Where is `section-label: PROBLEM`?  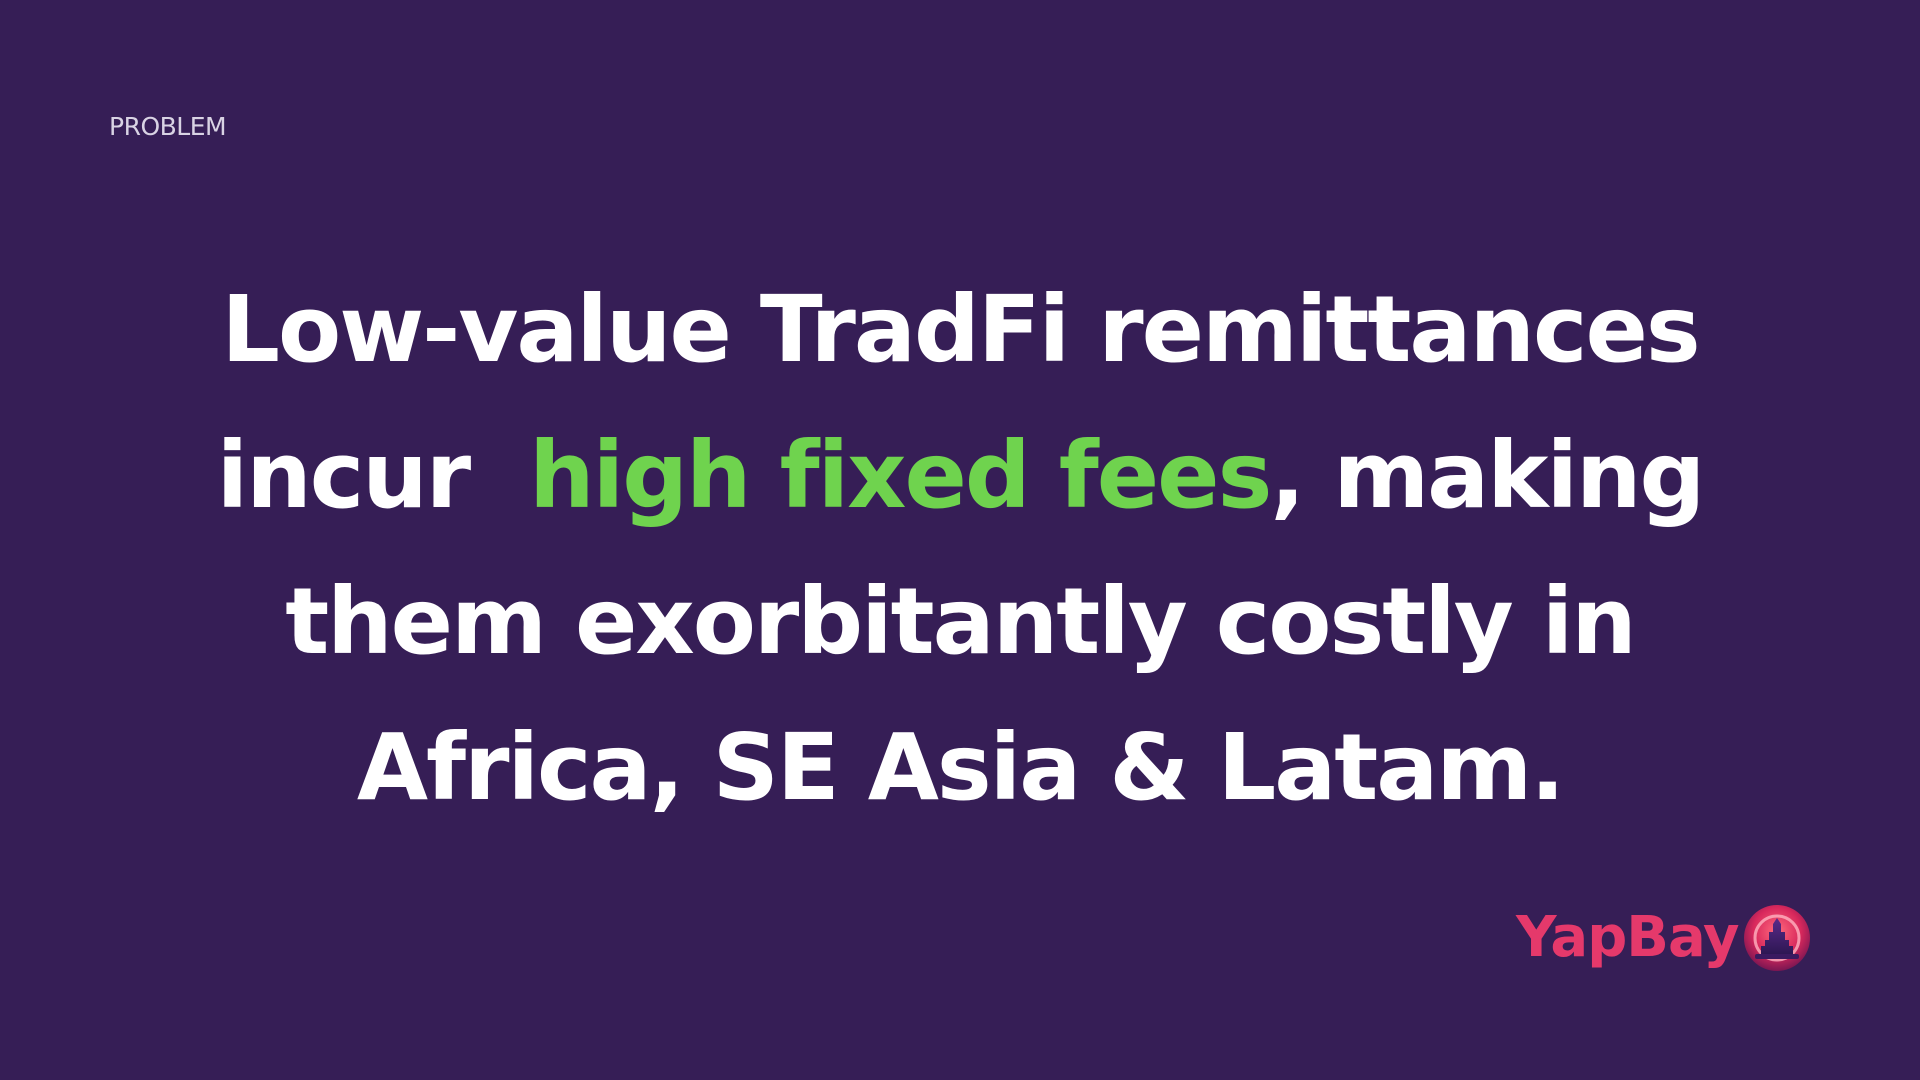
section-label: PROBLEM is located at coordinates (168, 126).